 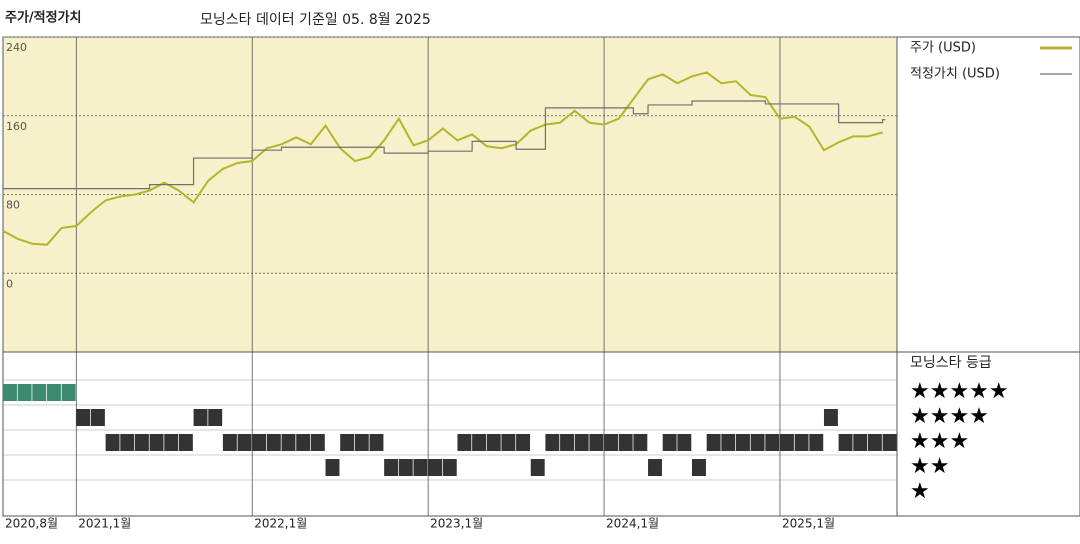 What do you see at coordinates (949, 416) in the screenshot?
I see `rating-label: ★★★★` at bounding box center [949, 416].